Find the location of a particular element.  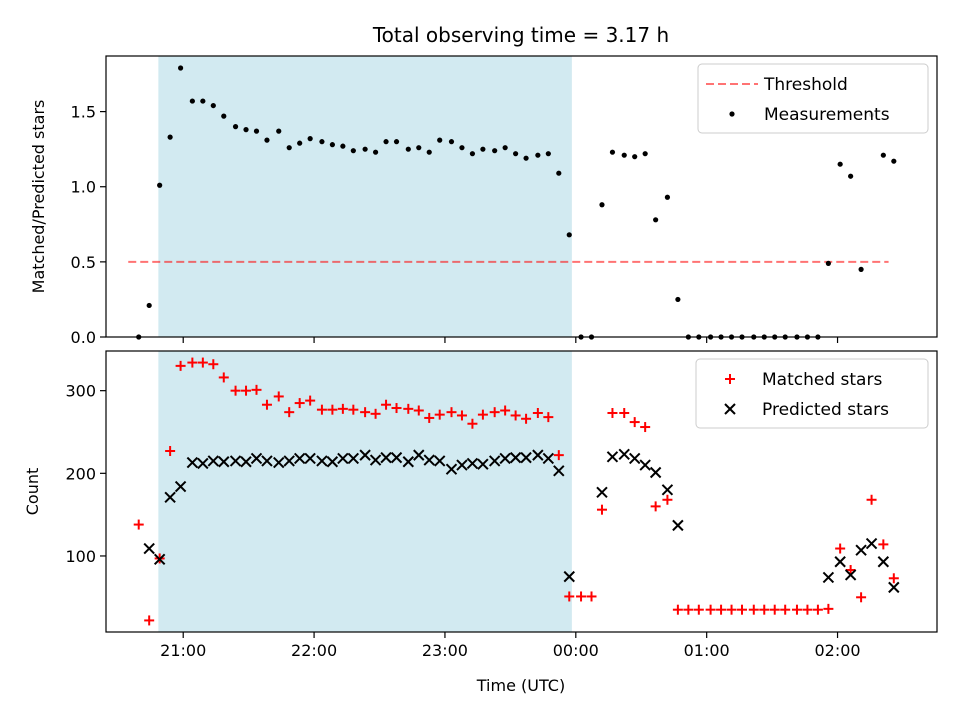

legend-label: Measurements is located at coordinates (827, 115).